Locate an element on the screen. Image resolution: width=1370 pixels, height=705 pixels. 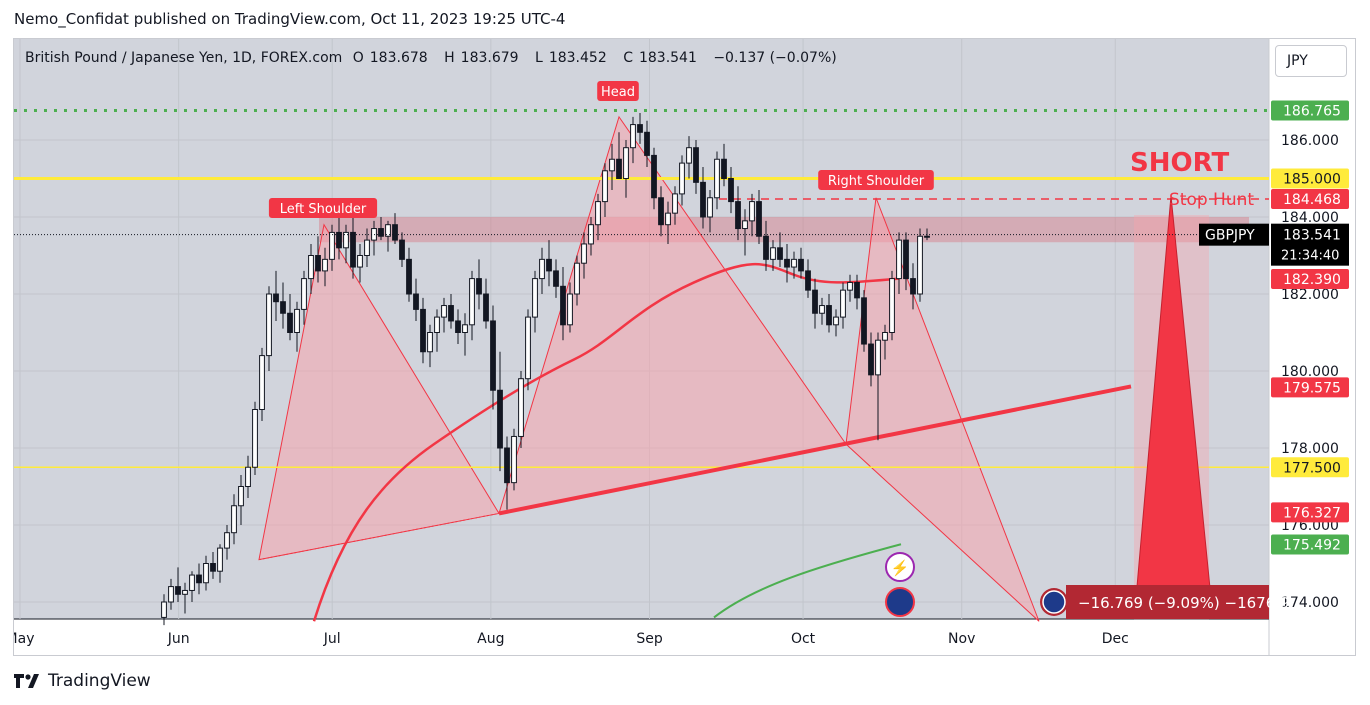
currency-button: JPY is located at coordinates (1311, 61).